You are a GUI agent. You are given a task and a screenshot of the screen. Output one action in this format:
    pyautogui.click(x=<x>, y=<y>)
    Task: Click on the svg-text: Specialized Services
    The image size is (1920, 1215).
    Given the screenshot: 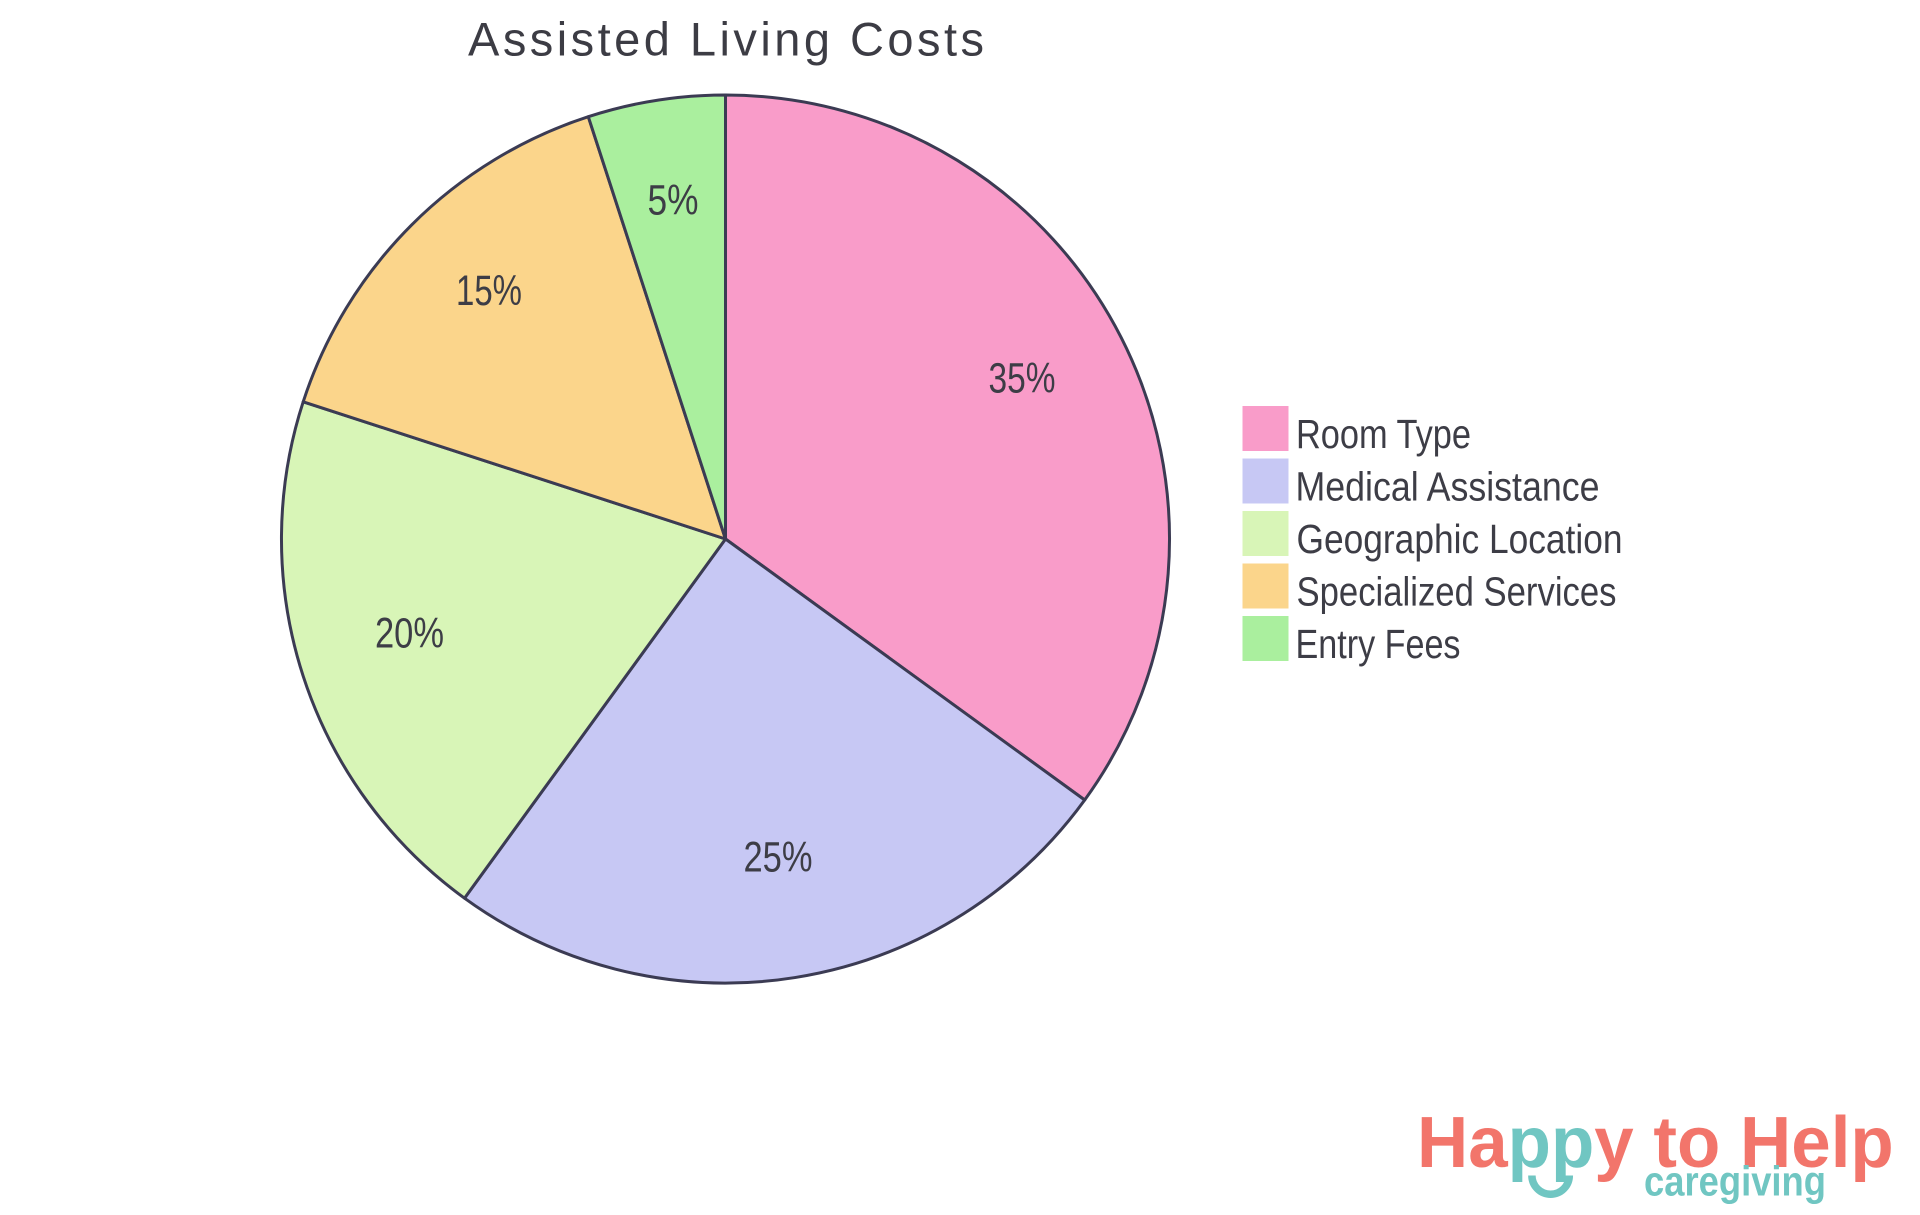 What is the action you would take?
    pyautogui.click(x=1457, y=592)
    